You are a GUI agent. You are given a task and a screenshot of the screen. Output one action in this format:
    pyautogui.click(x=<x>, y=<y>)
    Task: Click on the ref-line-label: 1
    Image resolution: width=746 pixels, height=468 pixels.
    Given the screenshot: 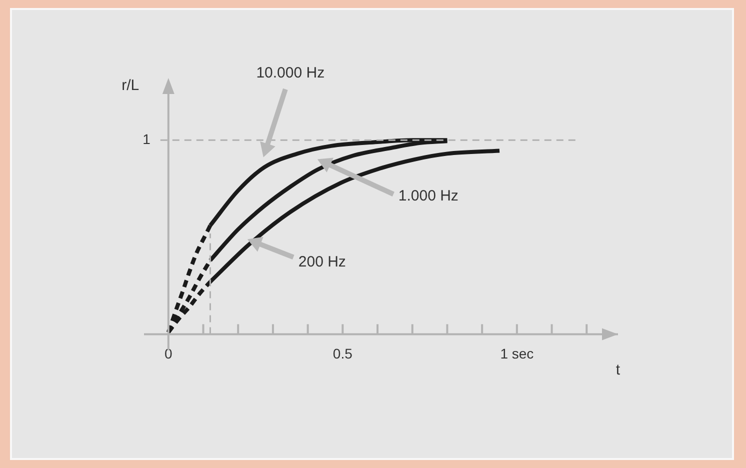 What is the action you would take?
    pyautogui.click(x=146, y=138)
    